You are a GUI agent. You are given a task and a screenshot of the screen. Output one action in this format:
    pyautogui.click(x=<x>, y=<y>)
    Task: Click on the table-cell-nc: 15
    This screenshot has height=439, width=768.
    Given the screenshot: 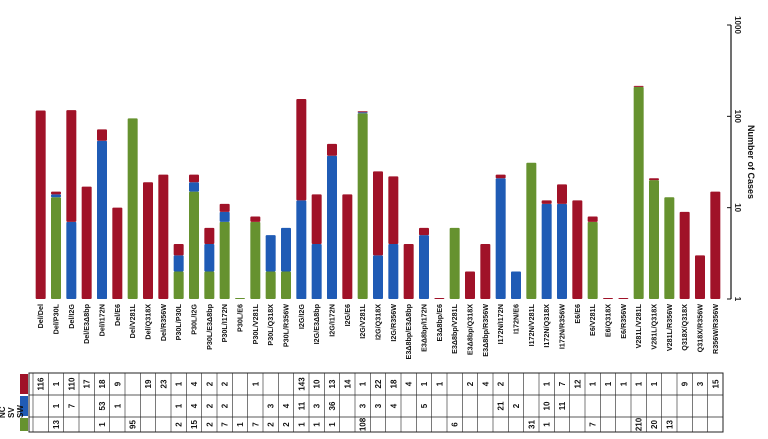 What is the action you would take?
    pyautogui.click(x=194, y=424)
    